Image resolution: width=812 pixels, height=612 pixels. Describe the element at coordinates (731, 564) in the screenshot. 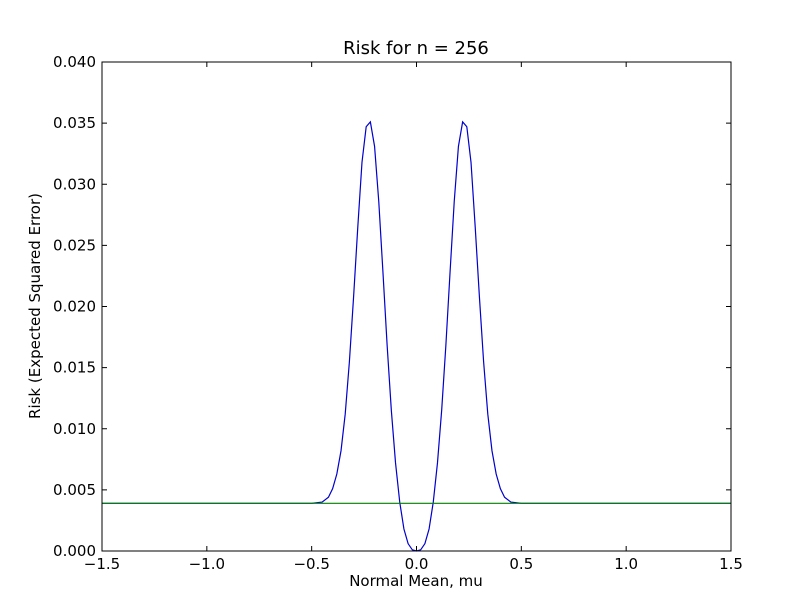

I see `x-tick-label: 1.5` at that location.